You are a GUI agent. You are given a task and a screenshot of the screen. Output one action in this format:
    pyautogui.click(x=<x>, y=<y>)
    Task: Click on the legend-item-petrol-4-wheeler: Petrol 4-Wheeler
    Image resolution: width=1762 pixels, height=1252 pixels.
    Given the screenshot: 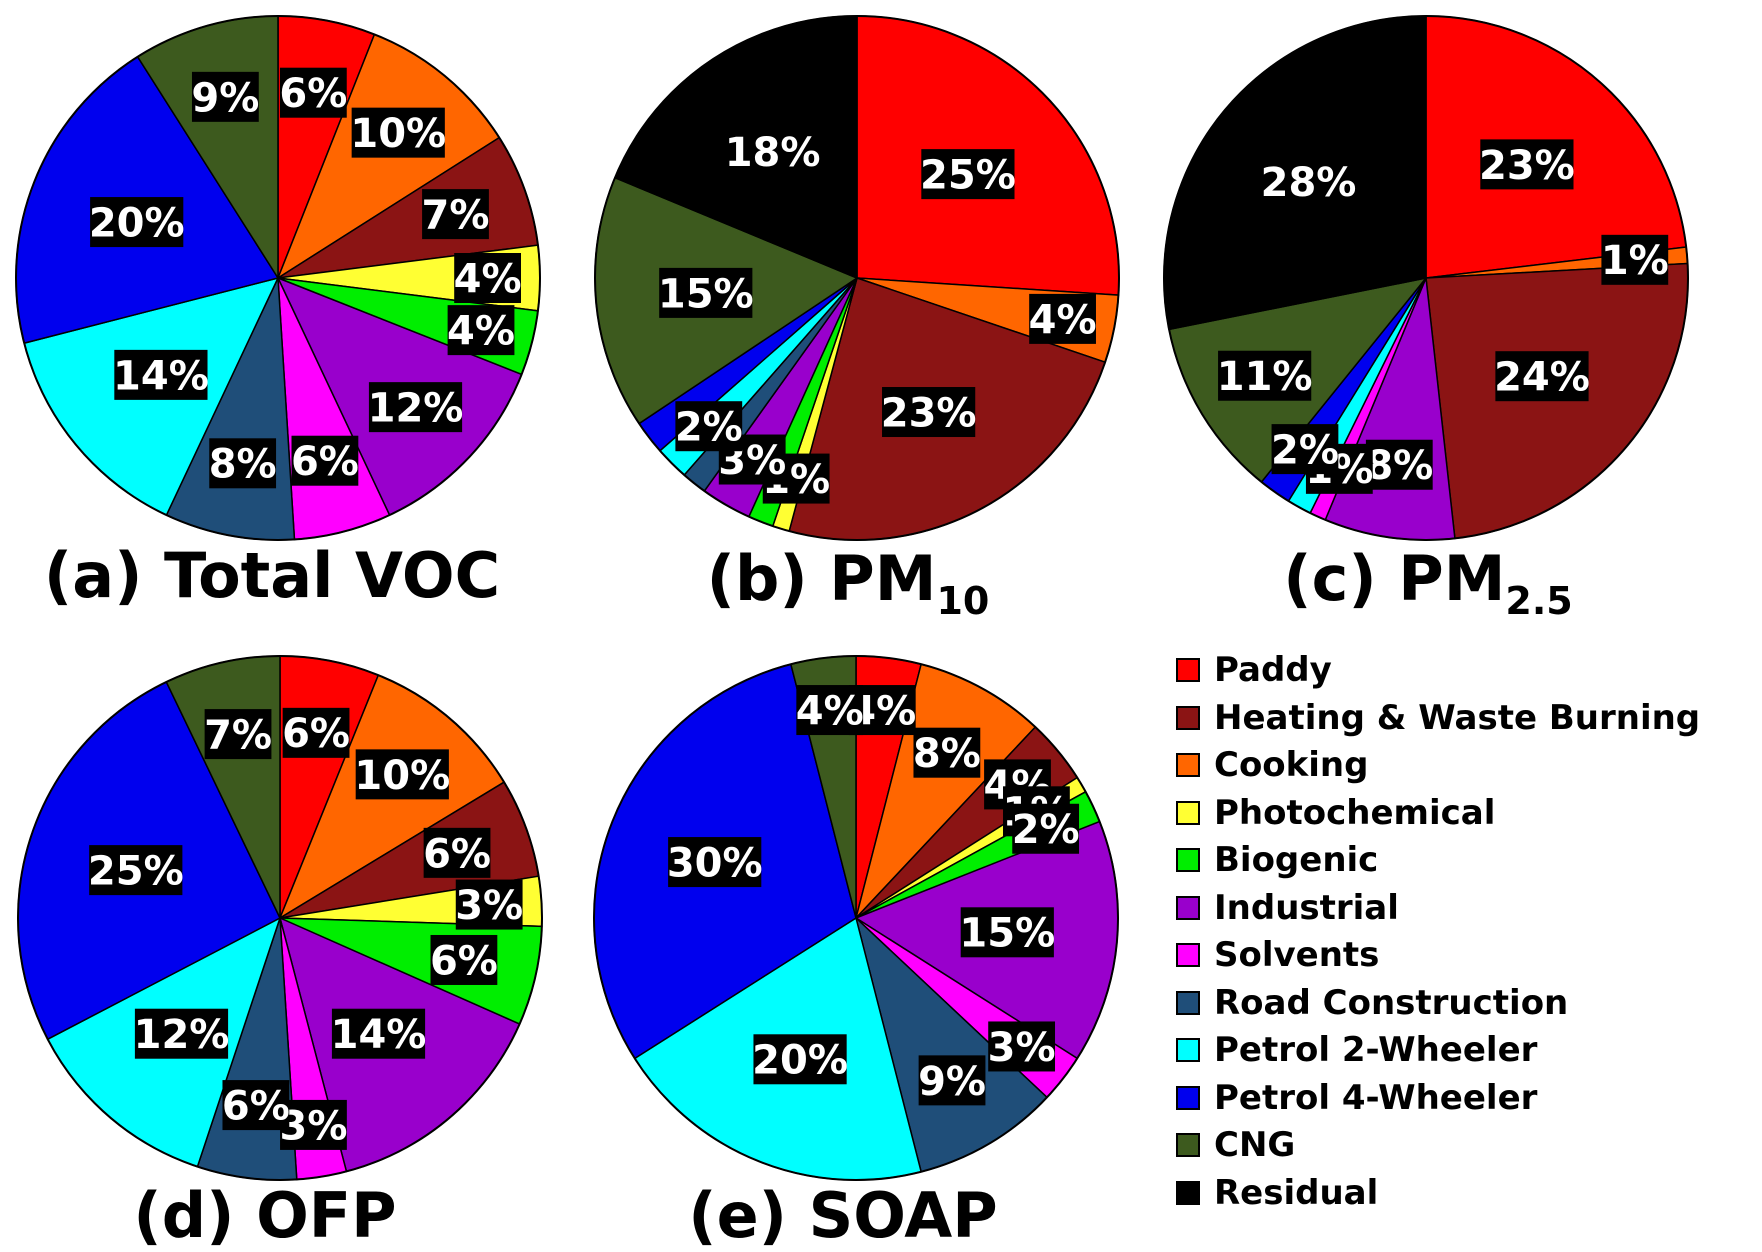 What is the action you would take?
    pyautogui.click(x=1356, y=1098)
    